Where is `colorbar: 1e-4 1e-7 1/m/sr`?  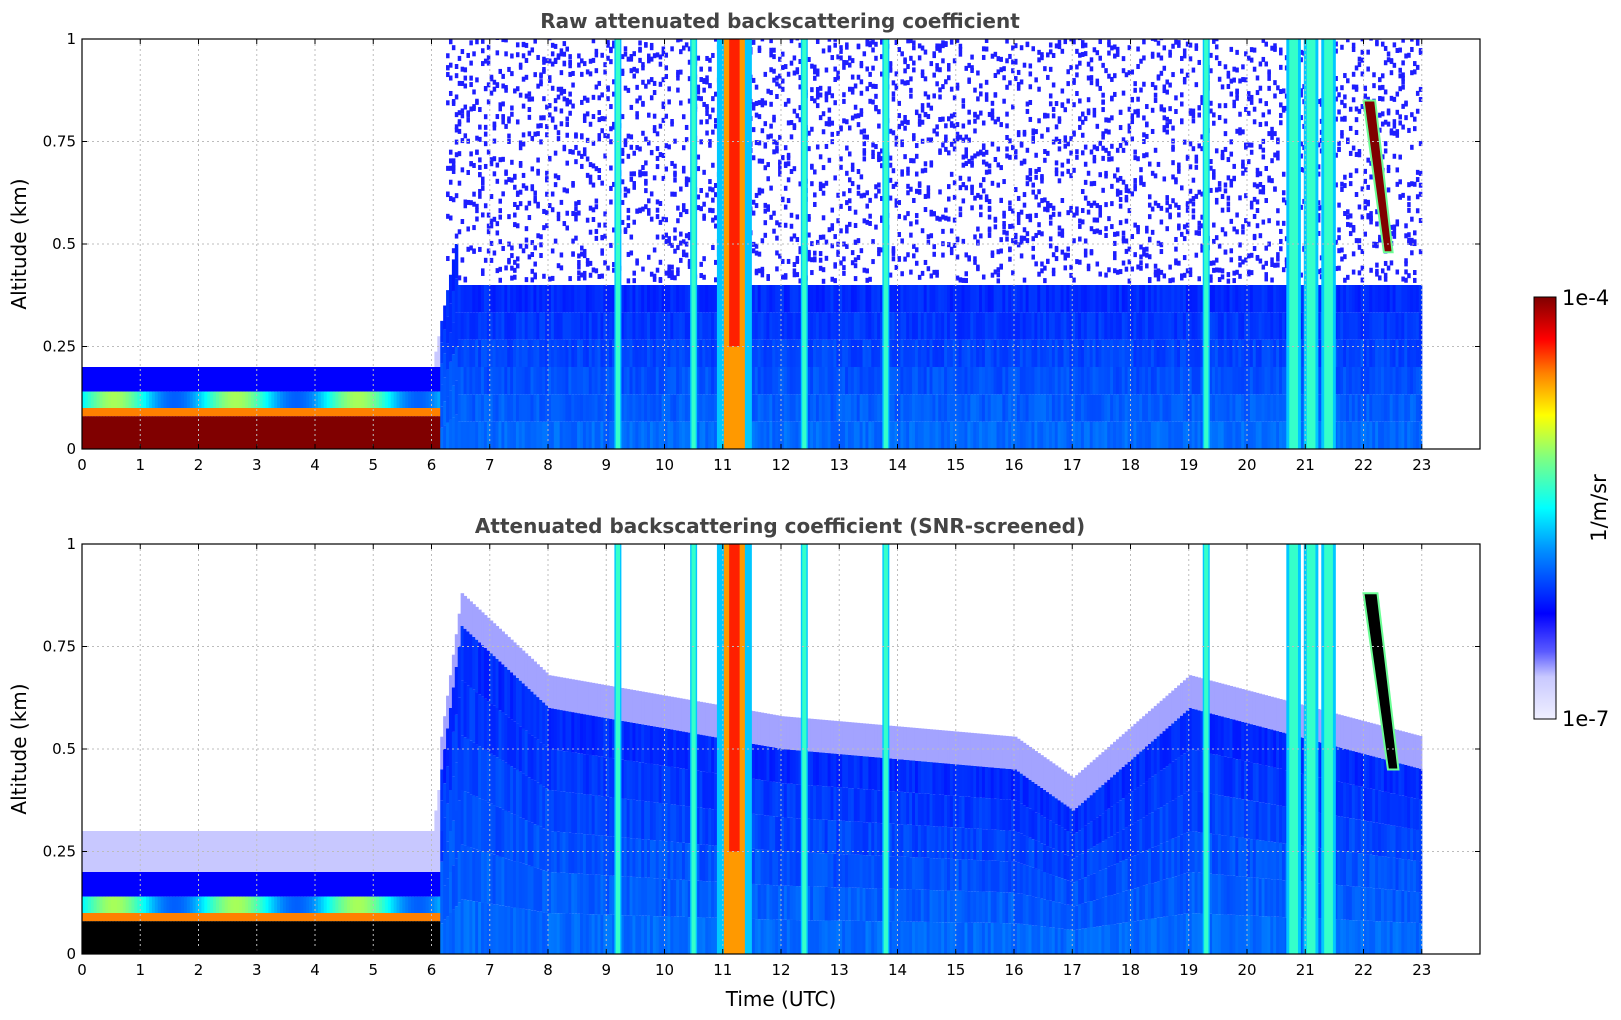
colorbar: 1e-4 1e-7 1/m/sr is located at coordinates (1572, 508).